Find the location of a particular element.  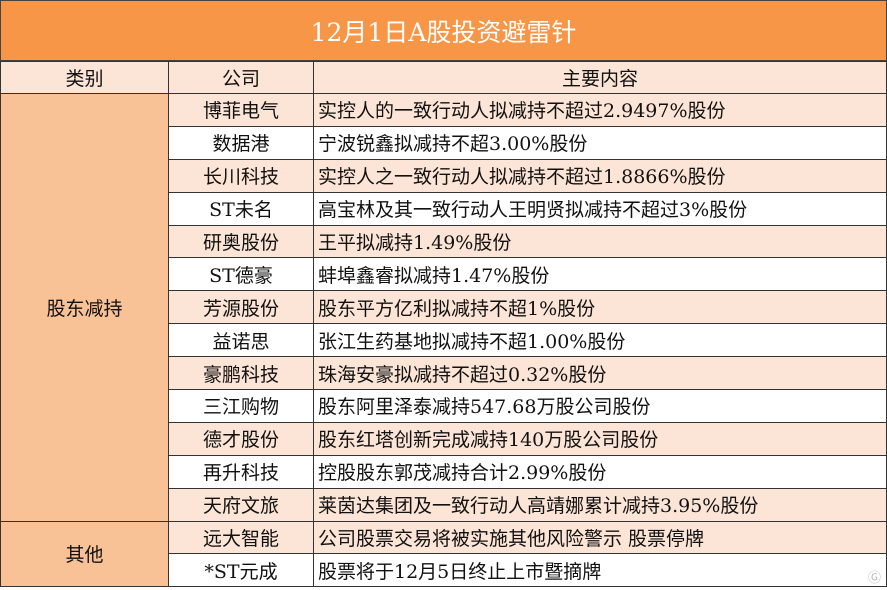

table-row: 益诺思 张江生药基地拟减持不超1.00%股份 is located at coordinates (444, 340).